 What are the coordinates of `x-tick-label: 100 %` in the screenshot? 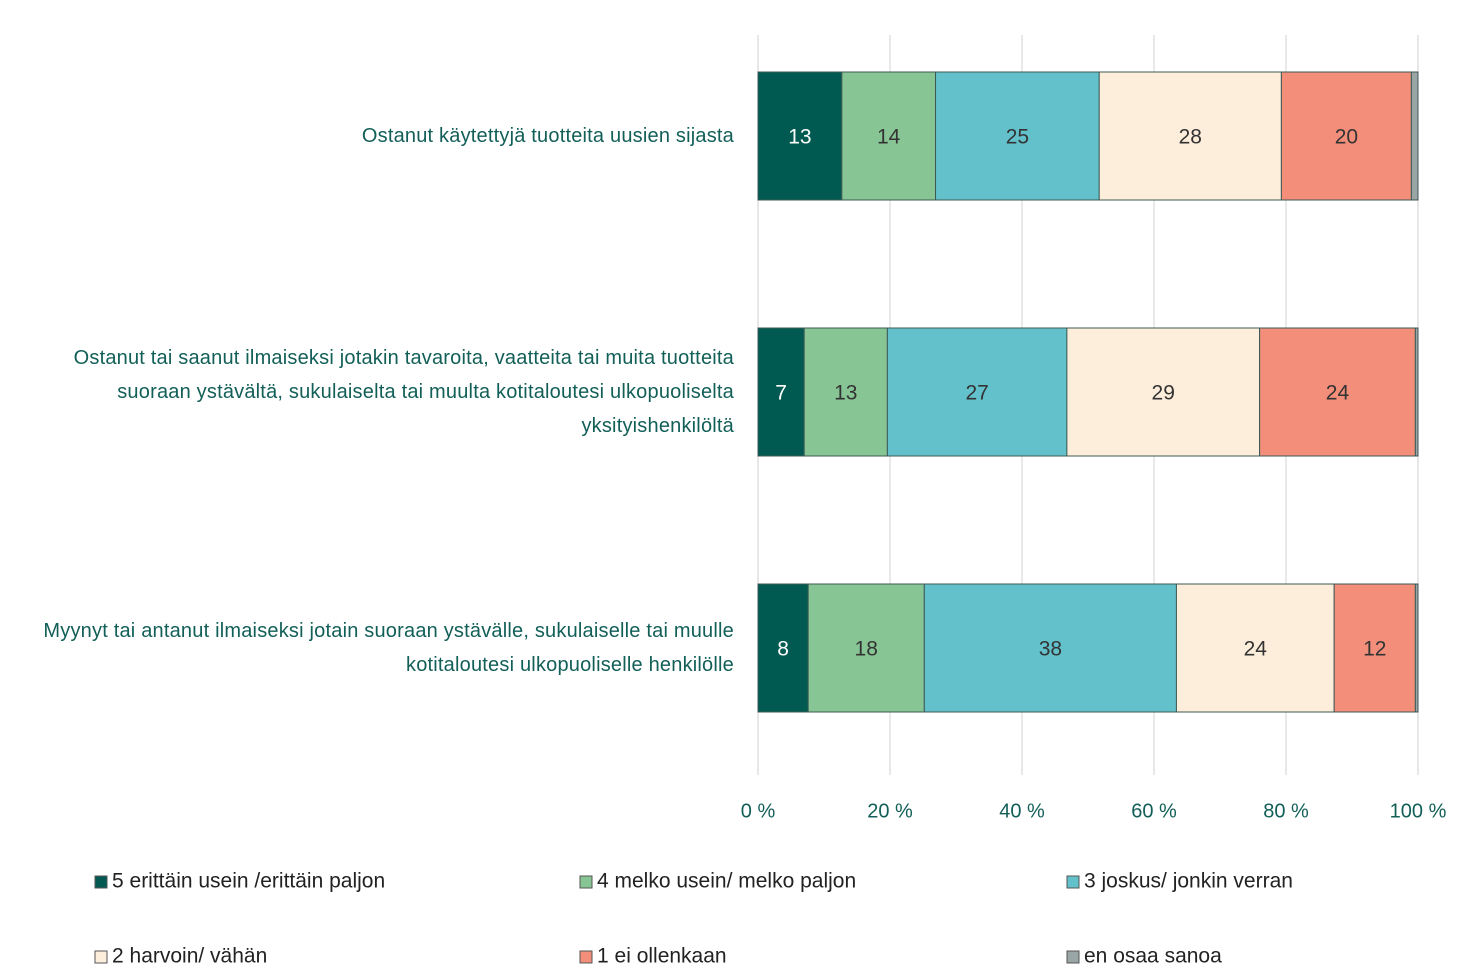 It's located at (1418, 811).